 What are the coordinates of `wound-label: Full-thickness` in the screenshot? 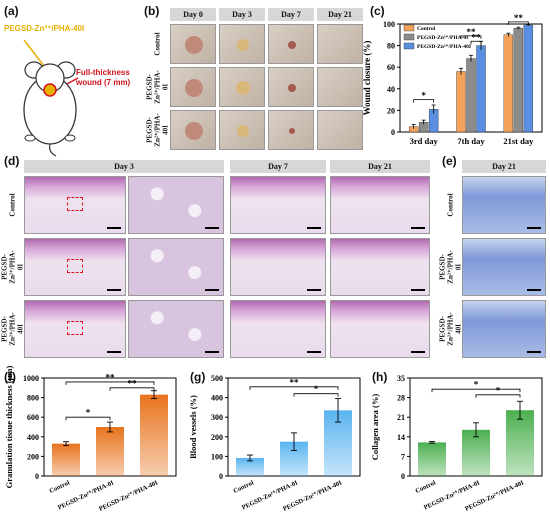 It's located at (103, 72).